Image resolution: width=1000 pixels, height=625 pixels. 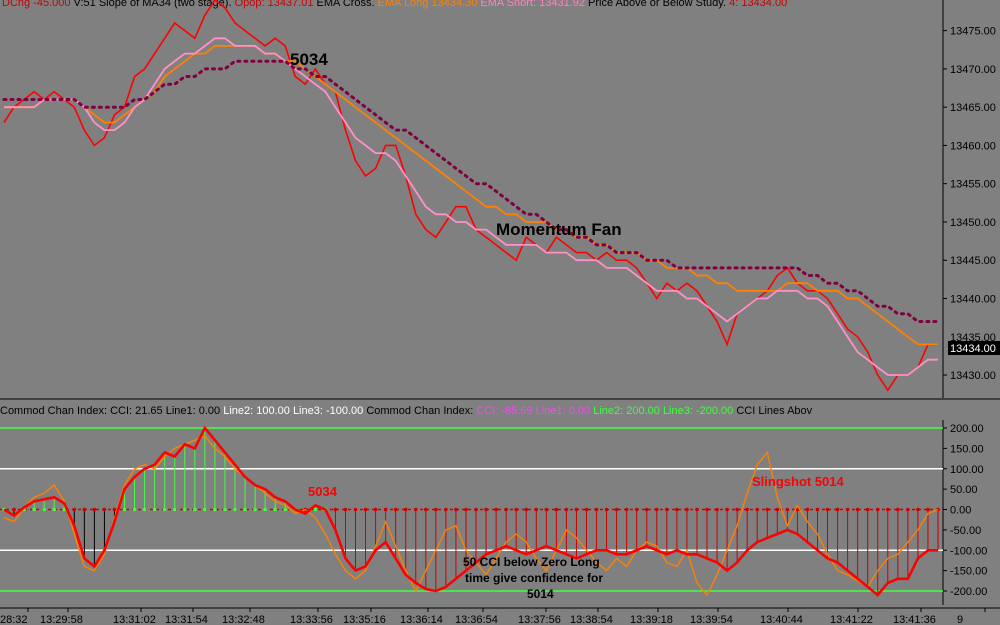 What do you see at coordinates (960, 511) in the screenshot?
I see `cci-tick-label: 0.00` at bounding box center [960, 511].